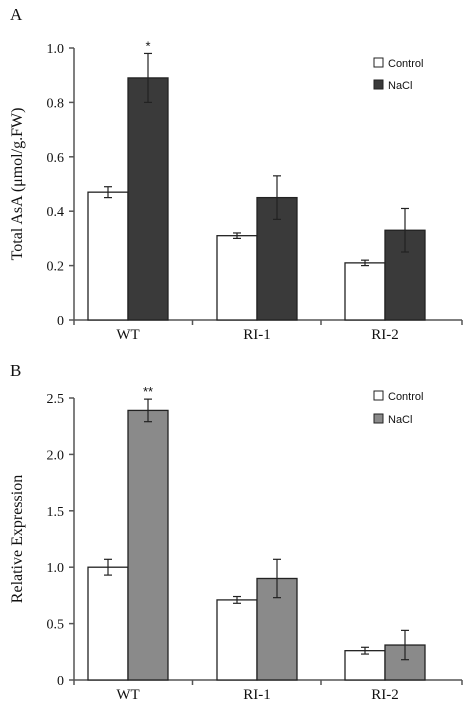 Image resolution: width=474 pixels, height=705 pixels. What do you see at coordinates (108, 256) in the screenshot?
I see `panel-a-bar-control-wt` at bounding box center [108, 256].